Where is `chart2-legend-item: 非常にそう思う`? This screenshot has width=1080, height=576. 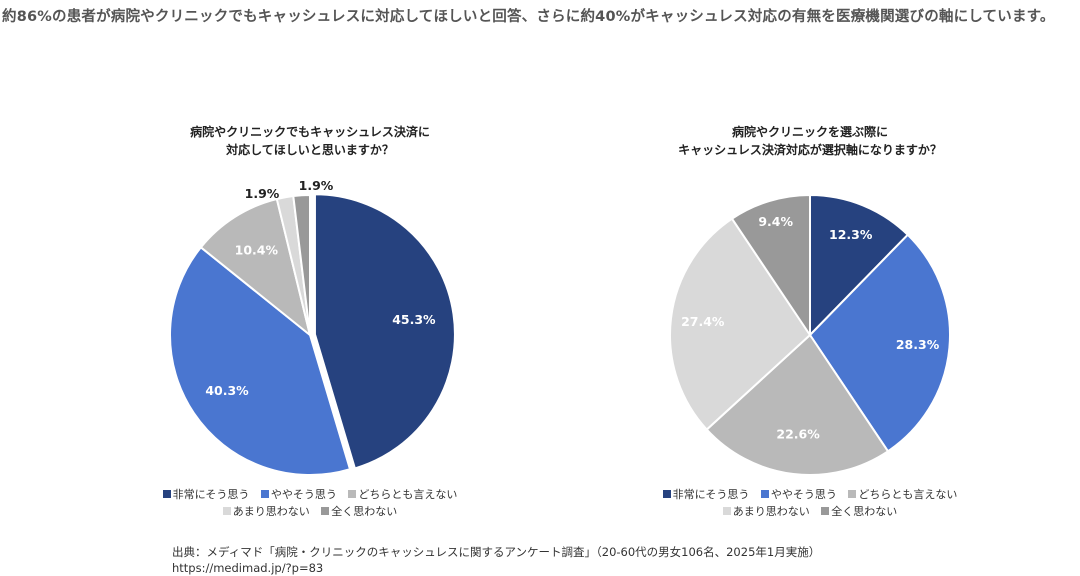
chart2-legend-item: 非常にそう思う is located at coordinates (706, 494).